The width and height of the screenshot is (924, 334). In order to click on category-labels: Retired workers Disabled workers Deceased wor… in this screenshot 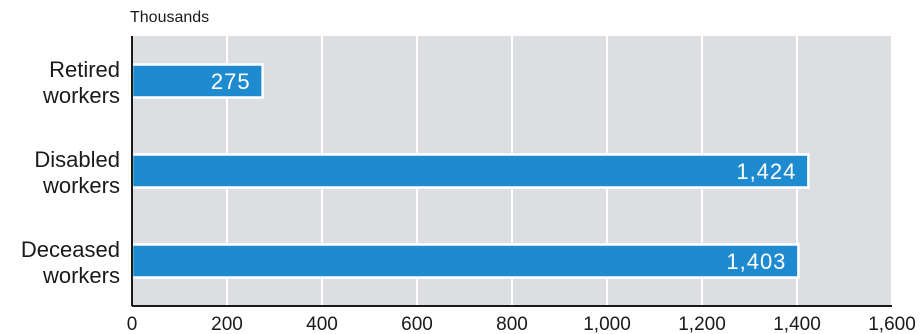, I will do `click(70, 172)`.